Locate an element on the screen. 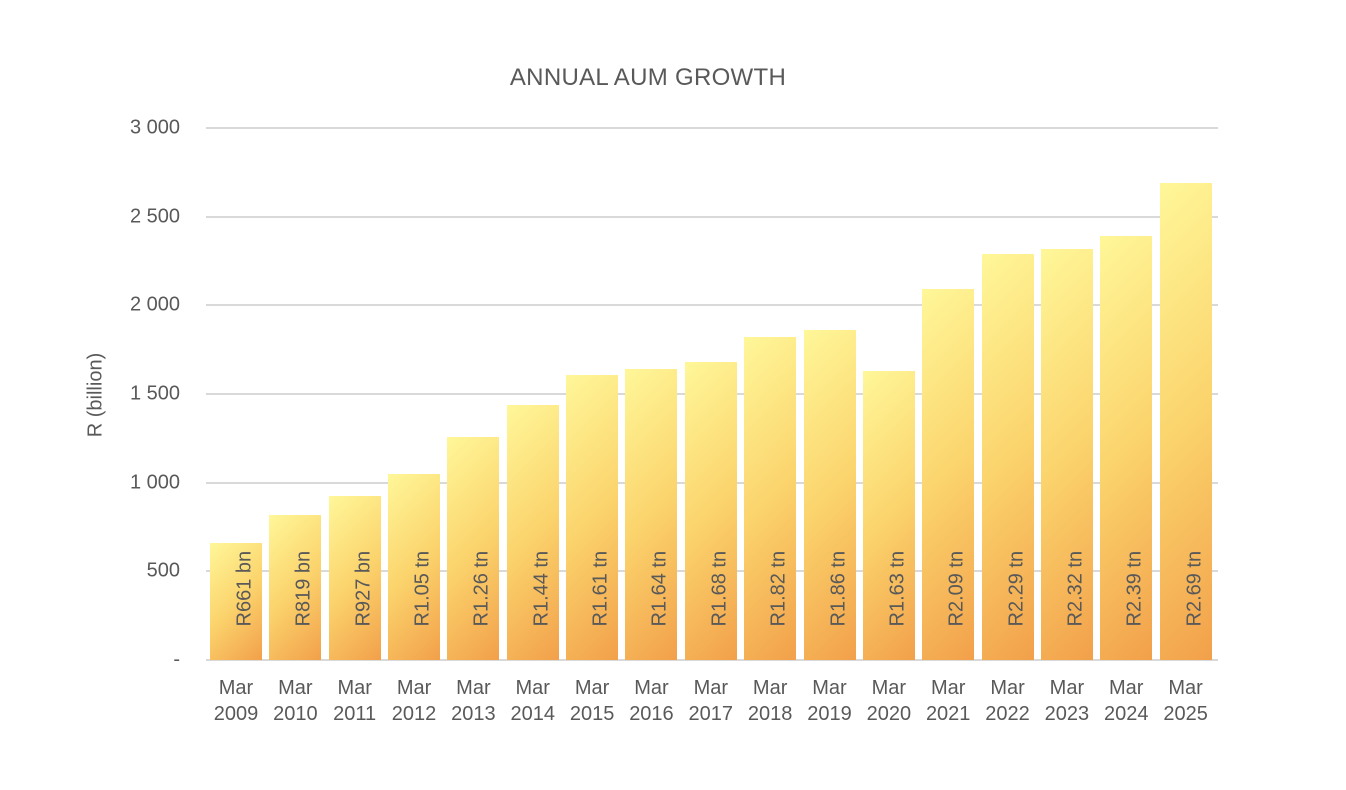 The width and height of the screenshot is (1346, 790). x-tick-label: Mar 2017 is located at coordinates (711, 701).